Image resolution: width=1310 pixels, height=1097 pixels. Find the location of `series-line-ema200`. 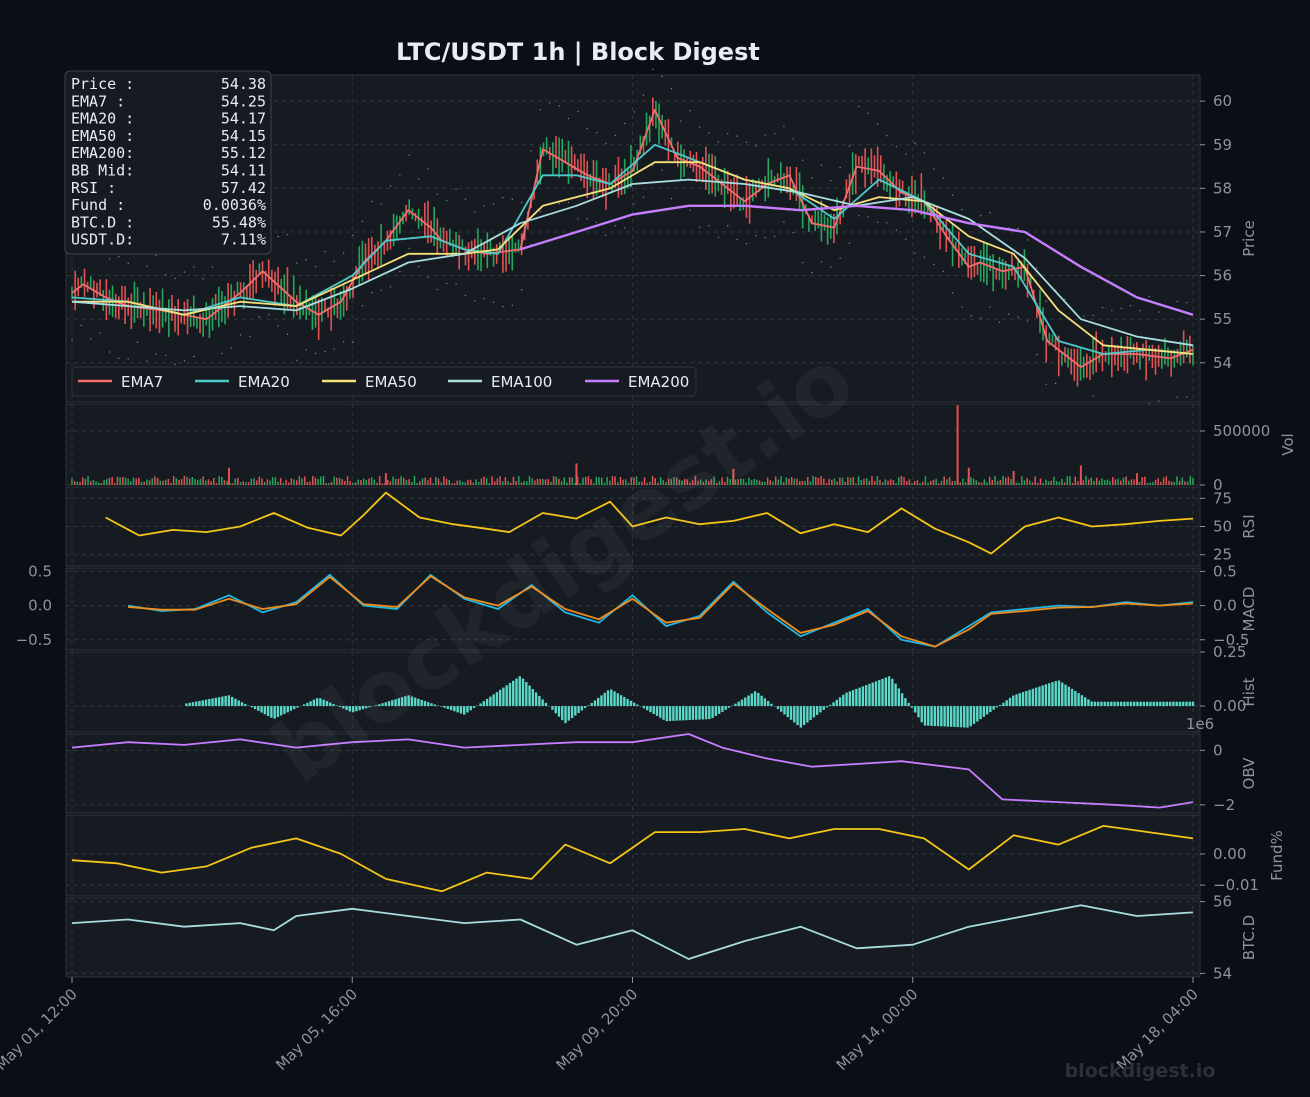

series-line-ema200 is located at coordinates (857, 260).